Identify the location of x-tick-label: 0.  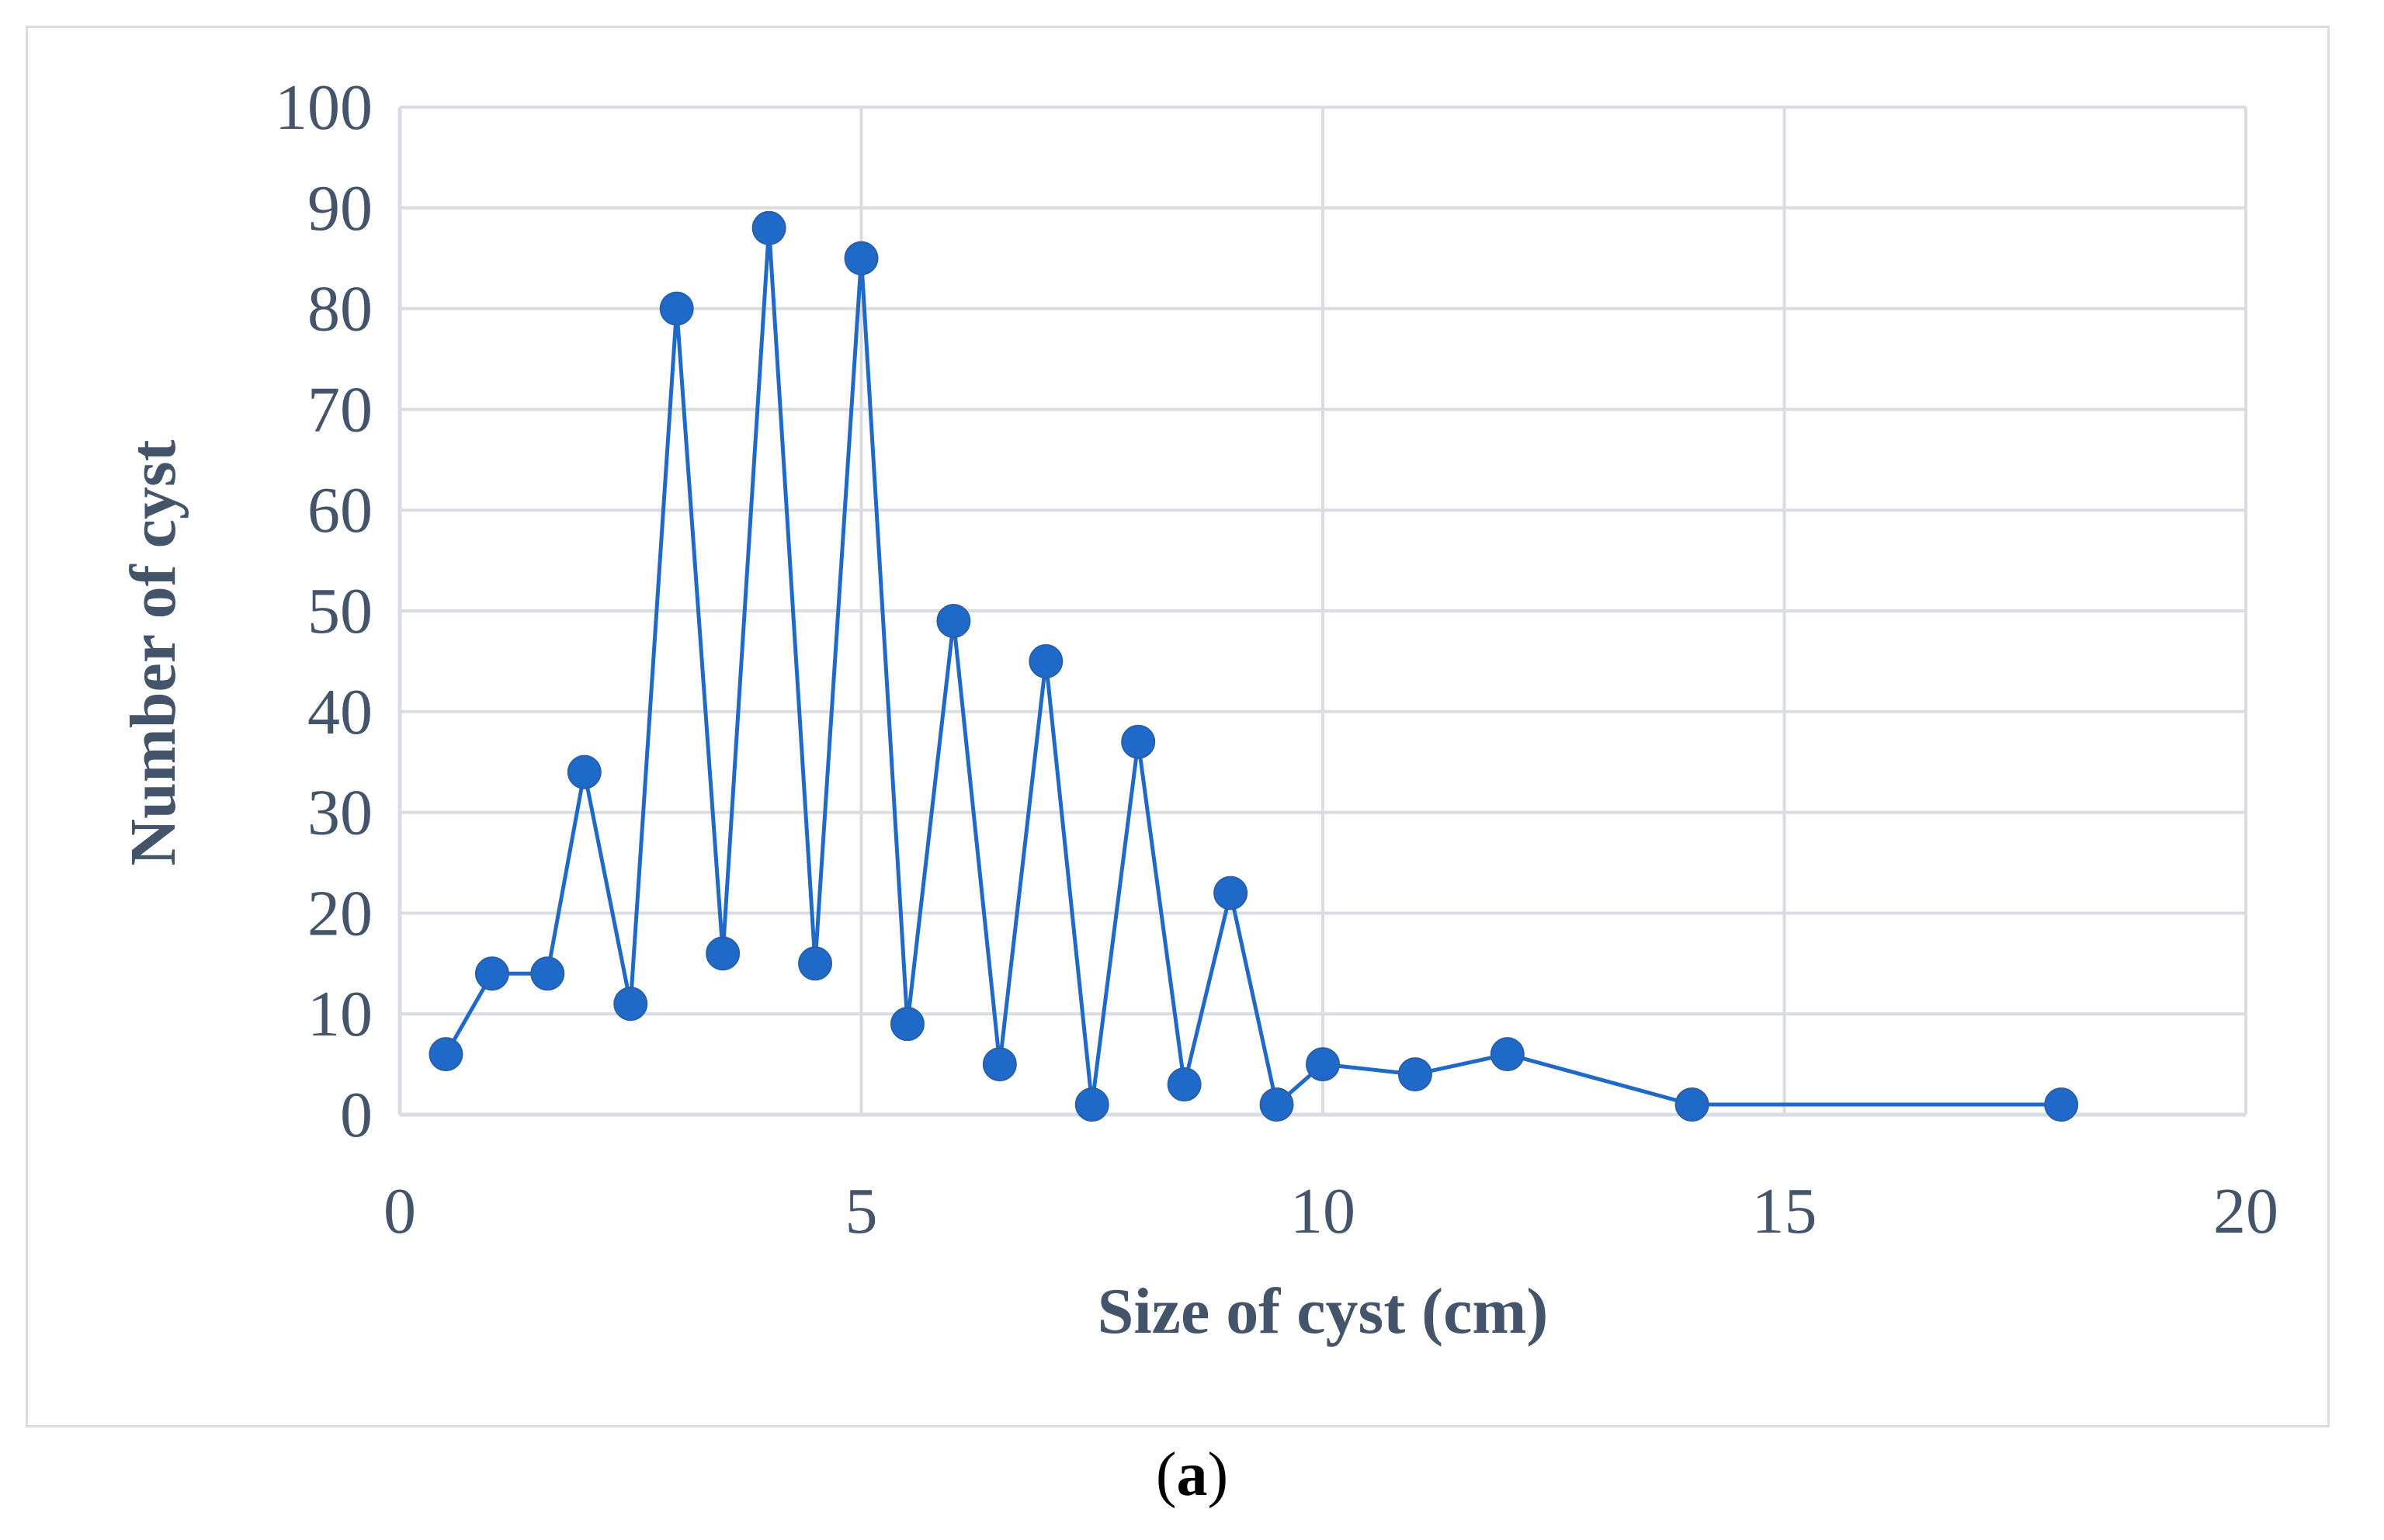
(399, 1211).